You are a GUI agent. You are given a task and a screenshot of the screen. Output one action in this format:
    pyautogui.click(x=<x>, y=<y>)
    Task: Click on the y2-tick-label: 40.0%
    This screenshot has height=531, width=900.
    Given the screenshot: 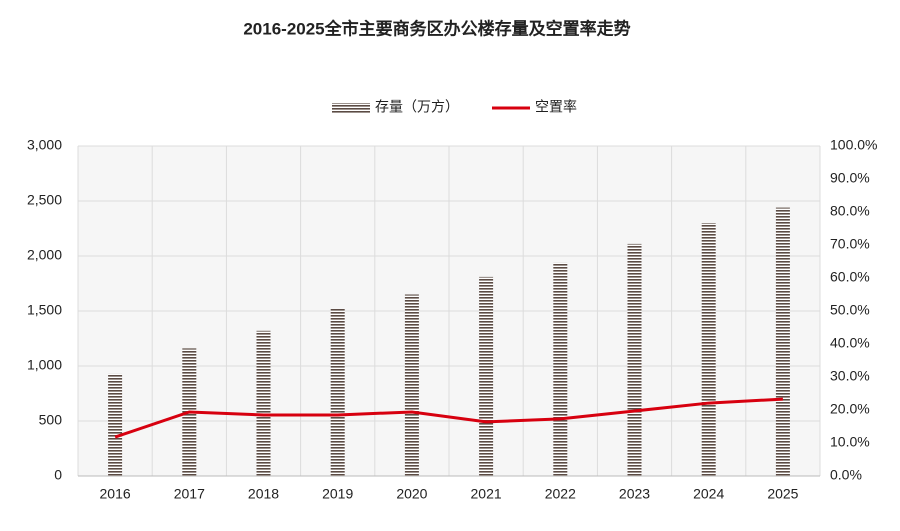 What is the action you would take?
    pyautogui.click(x=850, y=343)
    